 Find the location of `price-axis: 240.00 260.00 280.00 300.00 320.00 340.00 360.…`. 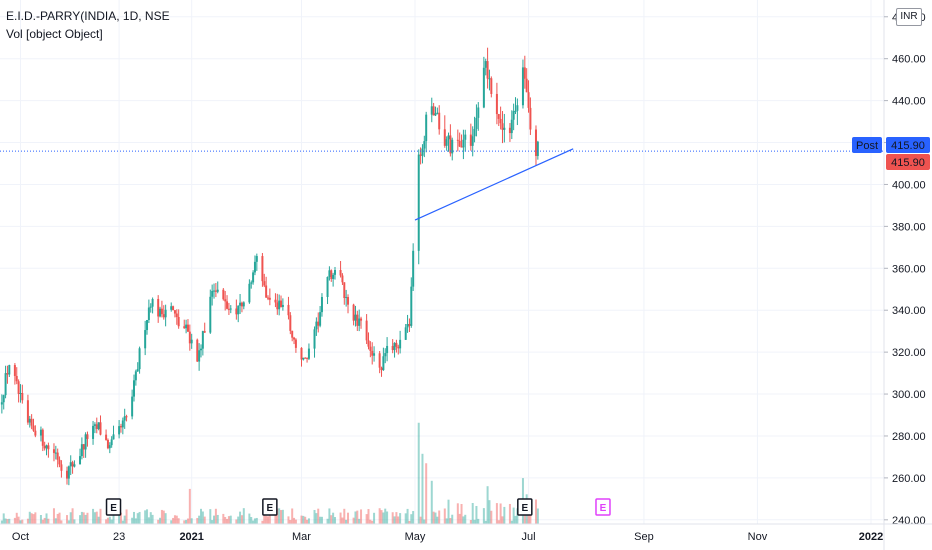

price-axis: 240.00 260.00 280.00 300.00 320.00 340.00 360.… is located at coordinates (904, 275).